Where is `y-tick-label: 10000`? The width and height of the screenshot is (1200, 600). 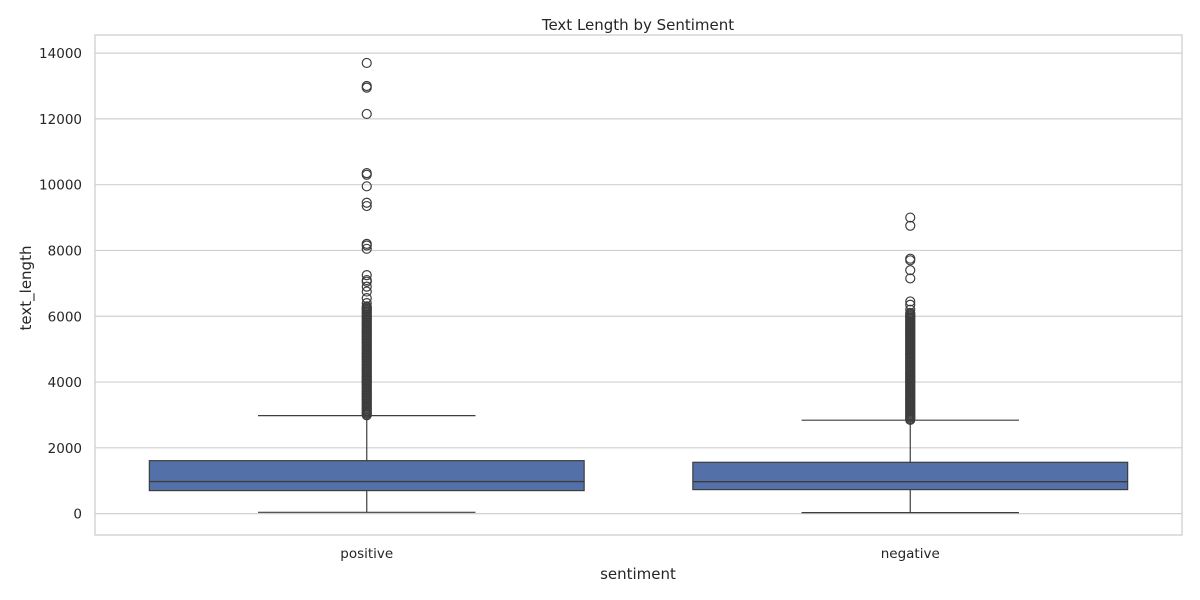
y-tick-label: 10000 is located at coordinates (60, 186).